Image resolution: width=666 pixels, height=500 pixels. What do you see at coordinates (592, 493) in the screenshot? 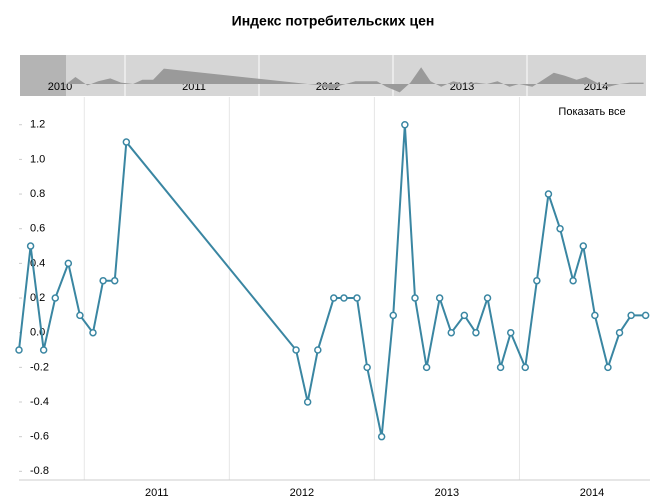
I see `x-tick-label: 2014` at bounding box center [592, 493].